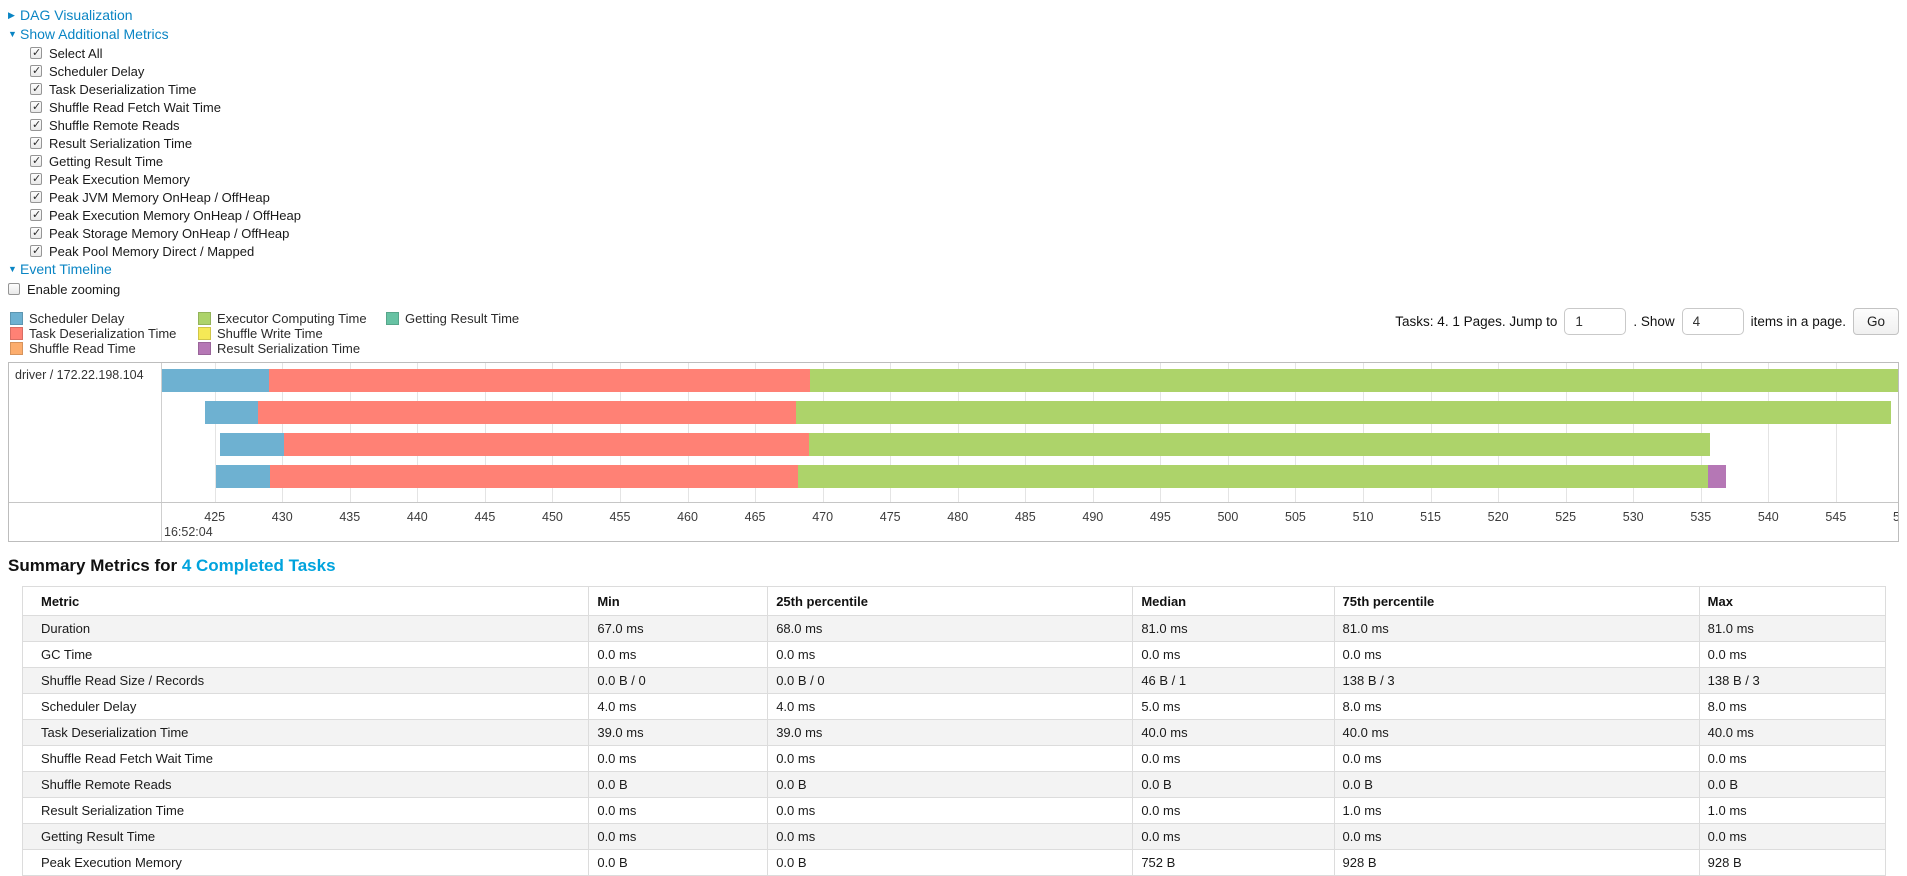 The height and width of the screenshot is (876, 1907). Describe the element at coordinates (964, 89) in the screenshot. I see `metric-checkbox-row: Task Deserialization Time` at that location.